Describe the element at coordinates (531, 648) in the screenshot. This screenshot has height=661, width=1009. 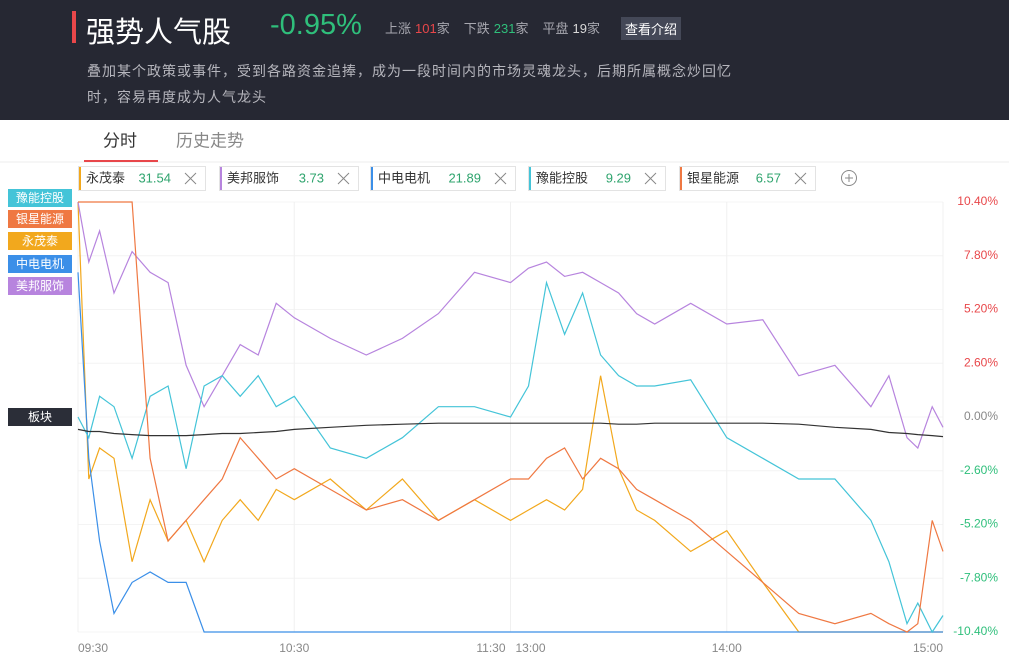
I see `x-tick-label: 13:00` at that location.